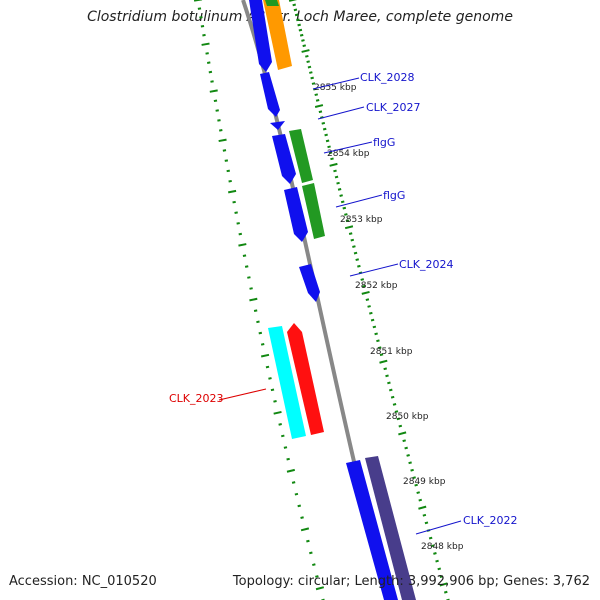 This screenshot has height=600, width=600. Describe the element at coordinates (490, 520) in the screenshot. I see `gene-label: CLK_2022` at that location.